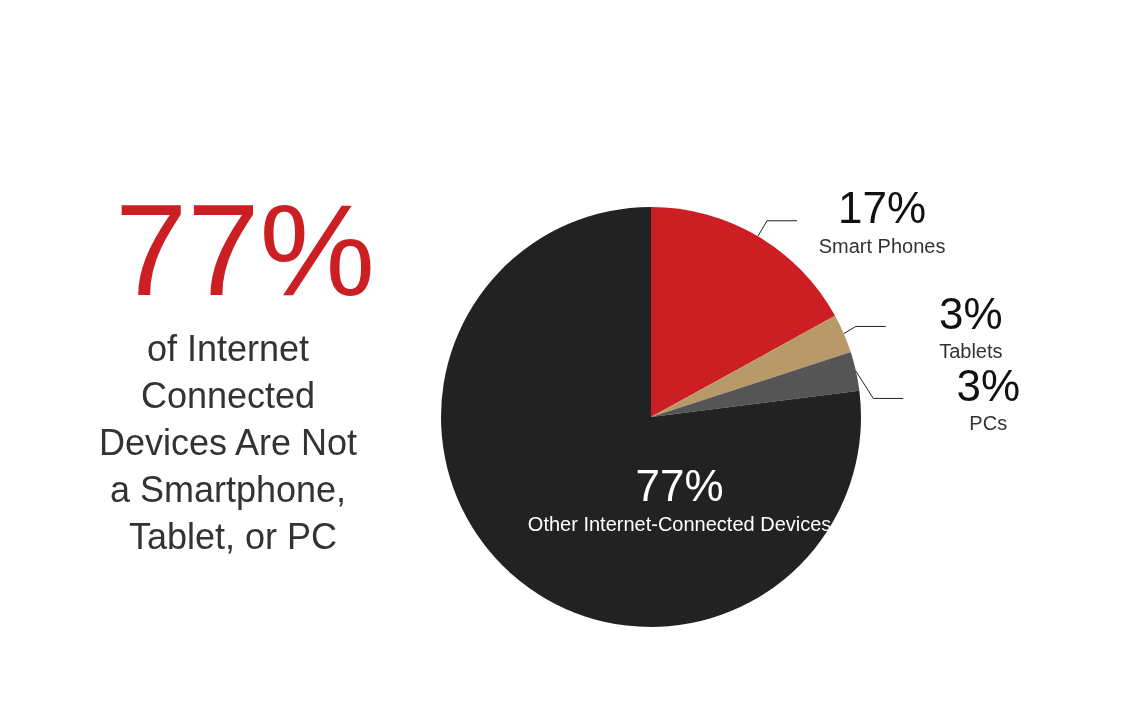 Image resolution: width=1140 pixels, height=725 pixels. I want to click on data-label: 77%, so click(679, 485).